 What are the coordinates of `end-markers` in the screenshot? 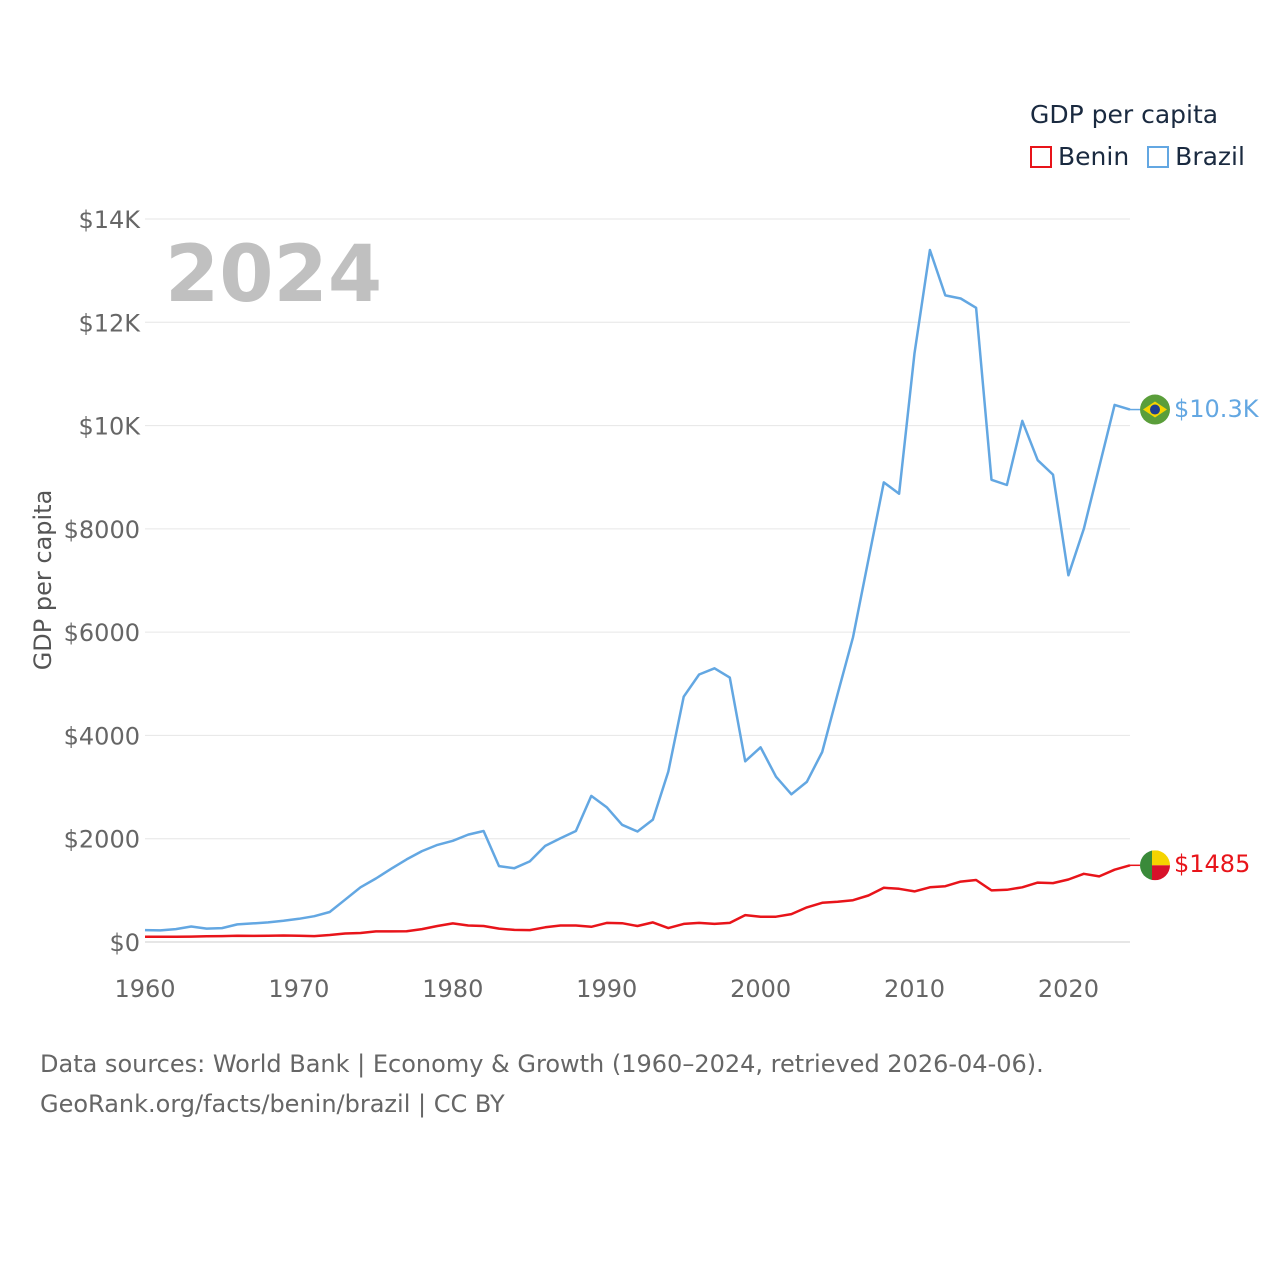 It's located at (1150, 637).